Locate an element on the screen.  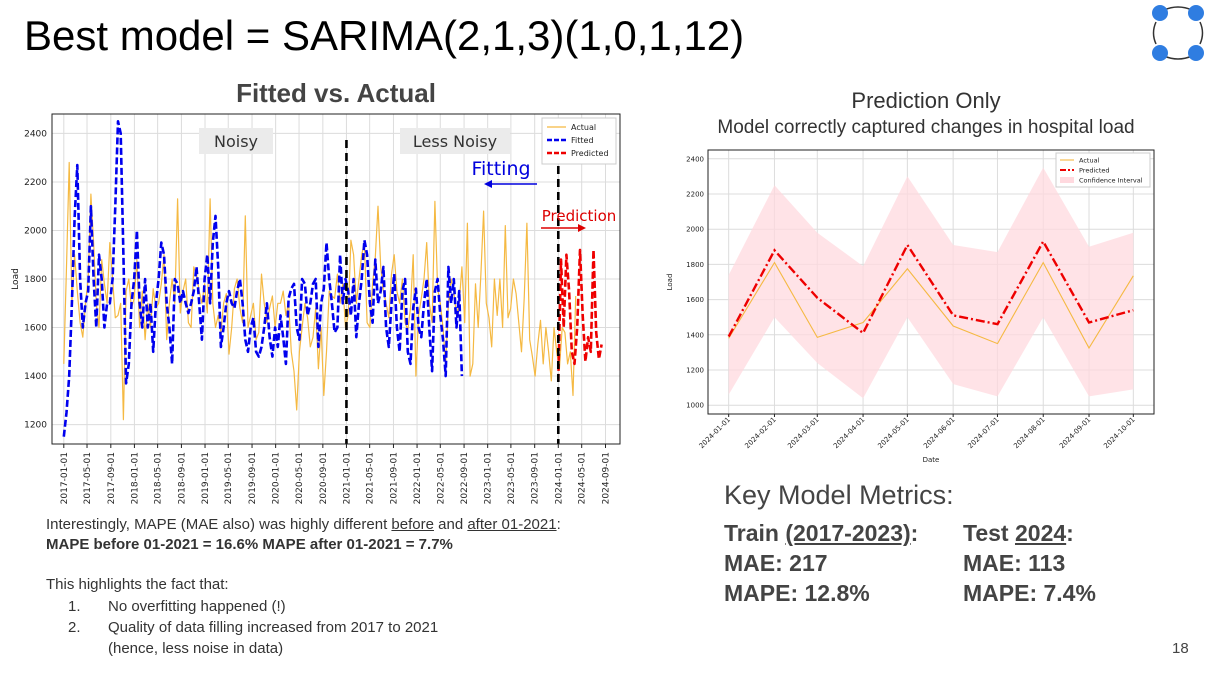
noisy-label: Noisy is located at coordinates (236, 141).